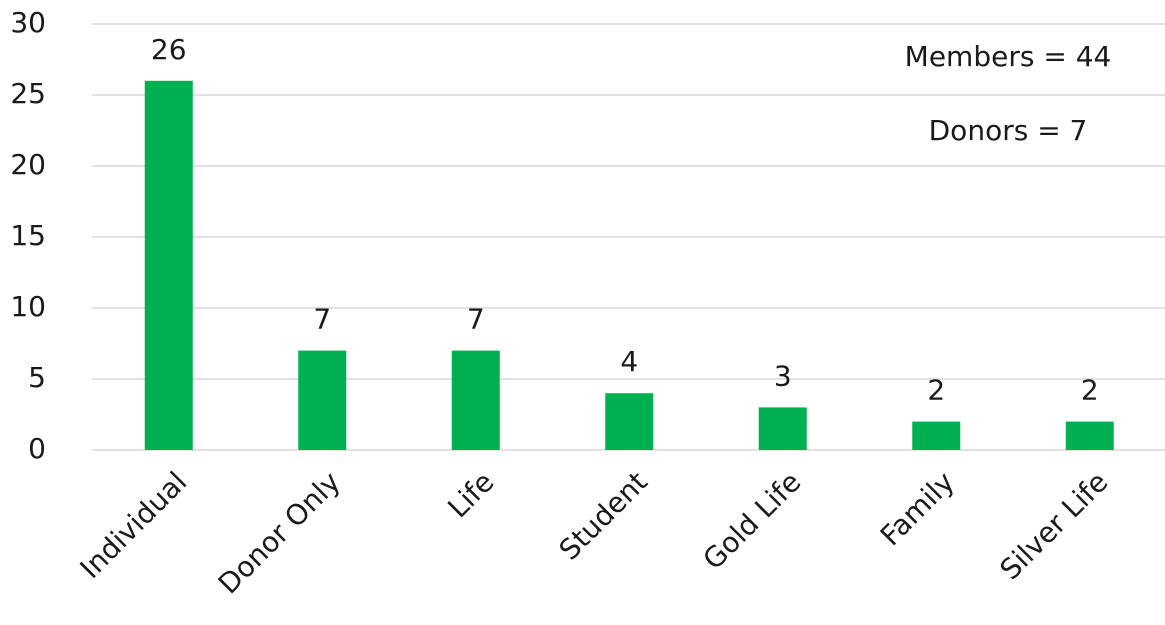 This screenshot has width=1165, height=625. I want to click on x-tick-label: Silver Life, so click(1053, 525).